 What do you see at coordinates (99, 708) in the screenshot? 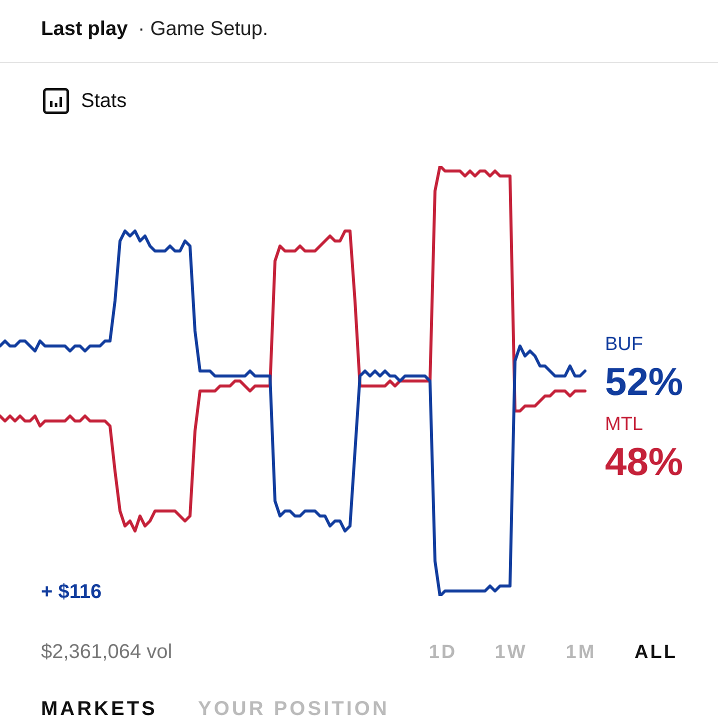
I see `text: MARKETS` at bounding box center [99, 708].